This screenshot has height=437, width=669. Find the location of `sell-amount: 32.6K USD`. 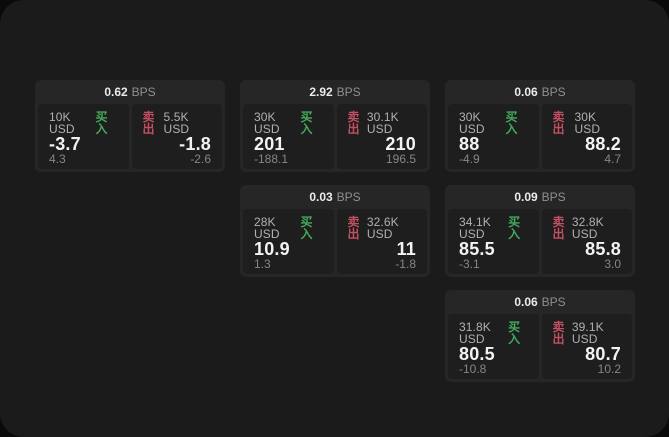

sell-amount: 32.6K USD is located at coordinates (382, 228).